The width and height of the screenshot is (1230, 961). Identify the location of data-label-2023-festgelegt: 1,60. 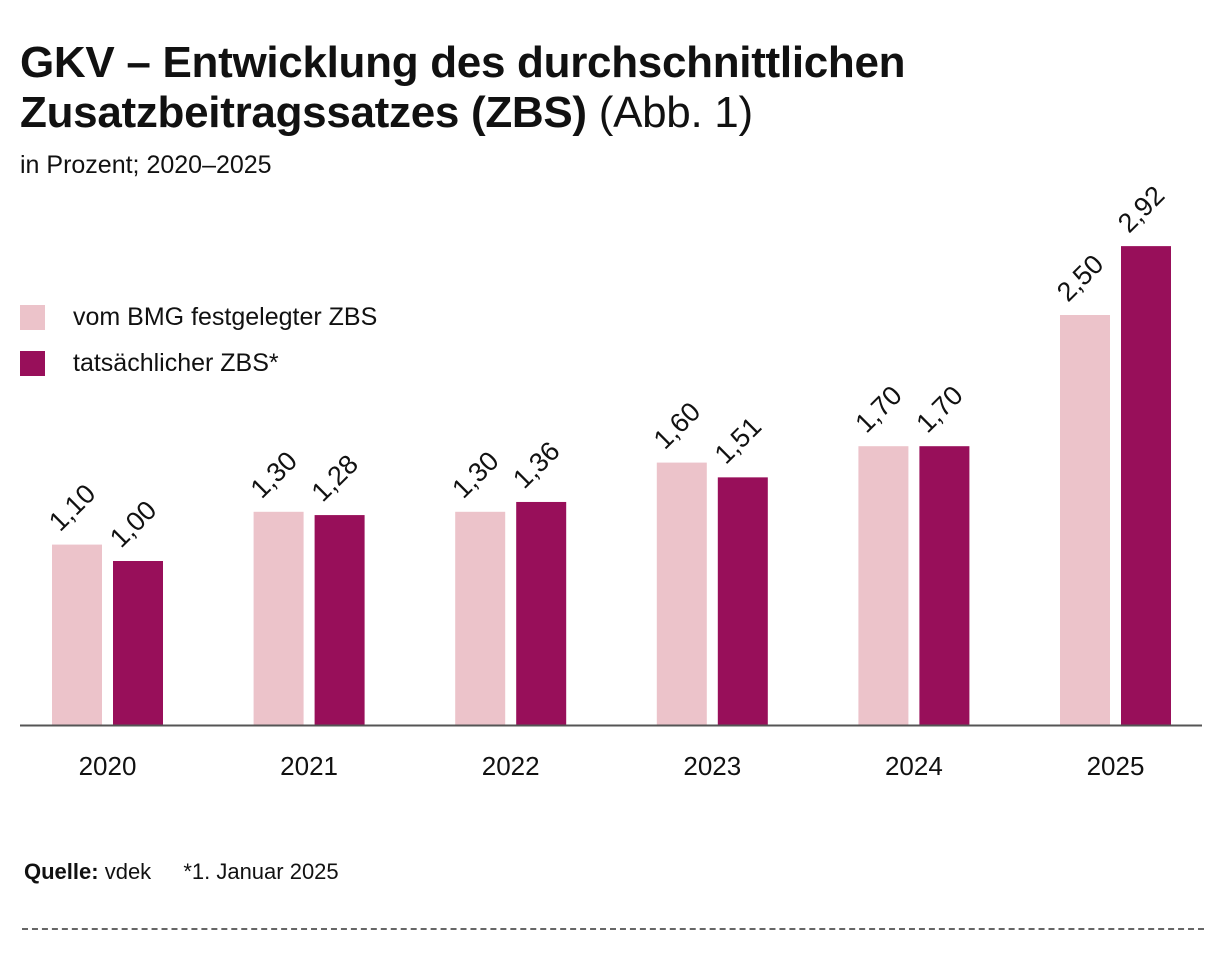
(677, 425).